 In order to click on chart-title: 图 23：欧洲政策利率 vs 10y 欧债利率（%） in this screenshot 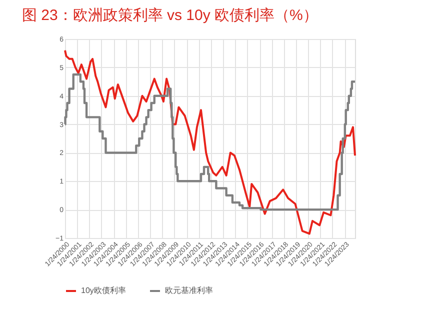, I will do `click(170, 15)`.